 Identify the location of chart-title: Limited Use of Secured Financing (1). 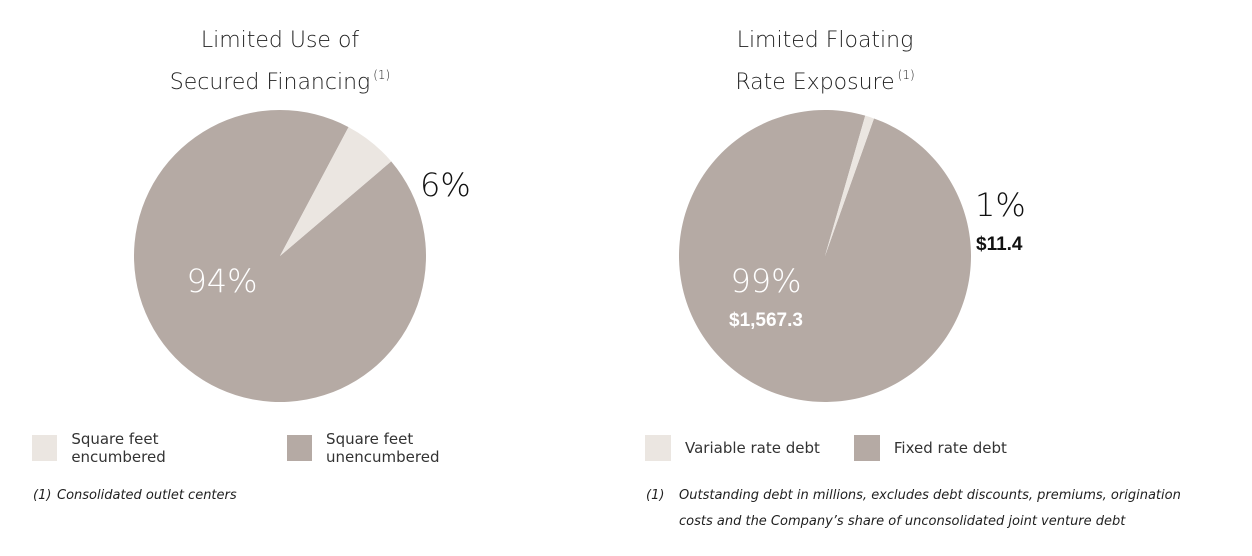
(280, 62).